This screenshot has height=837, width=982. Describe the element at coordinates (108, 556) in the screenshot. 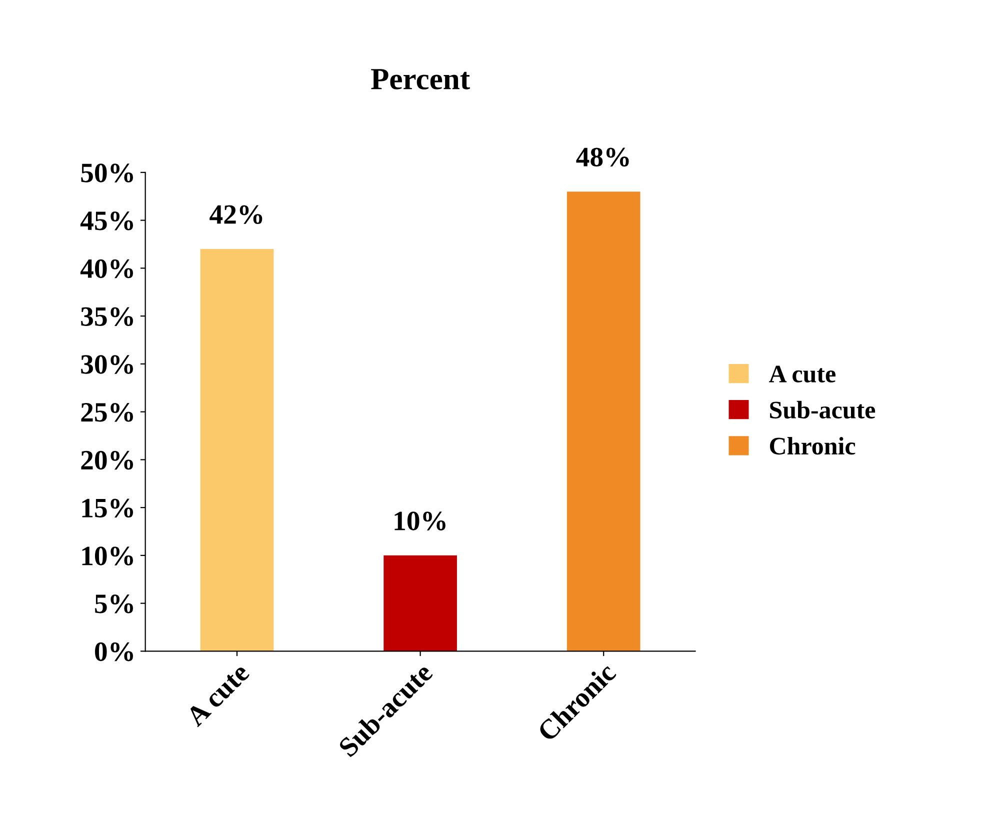

I see `y-tick-label: 10%` at that location.